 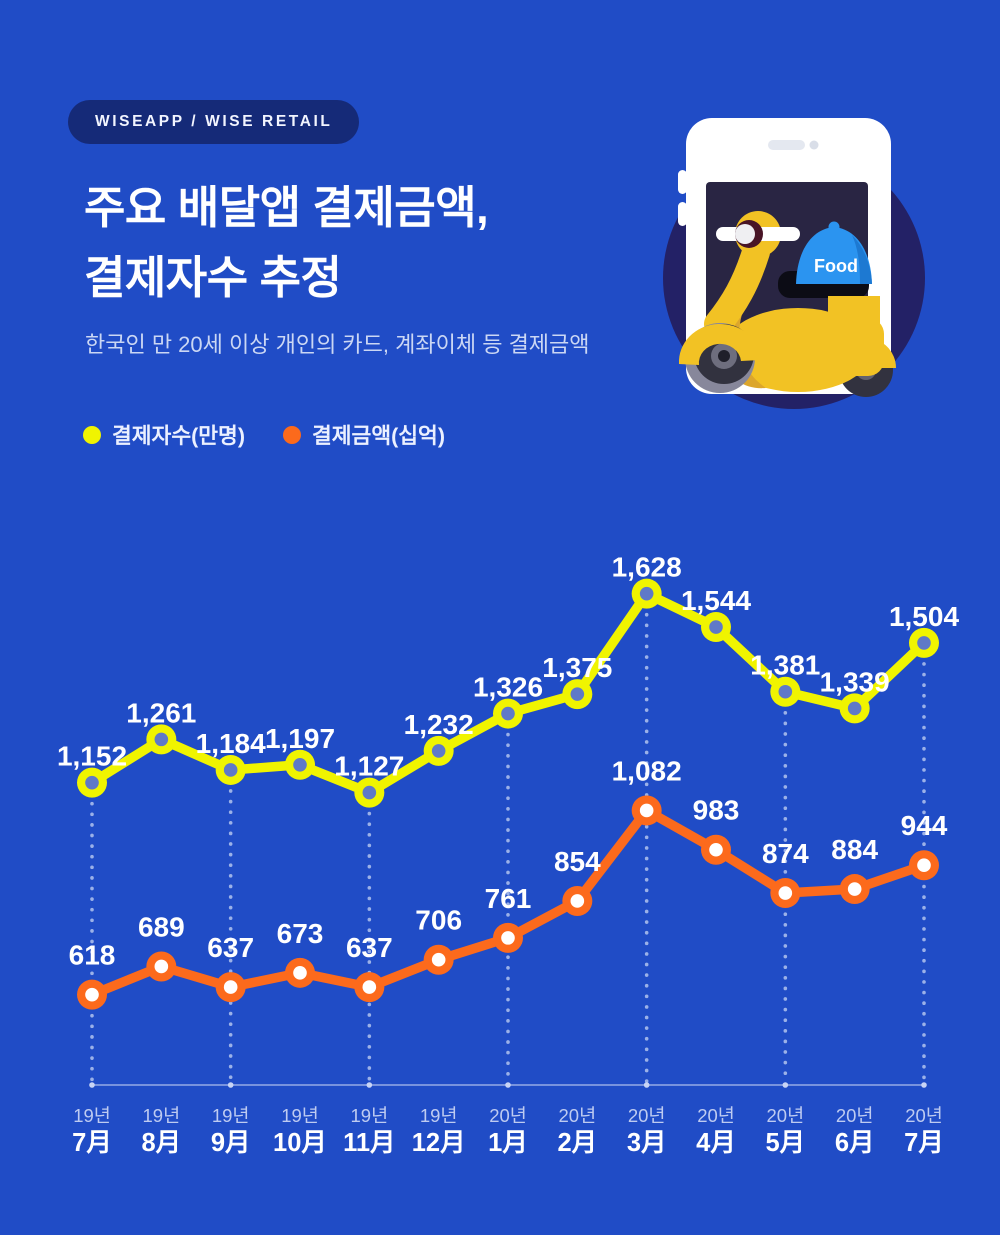 What do you see at coordinates (438, 920) in the screenshot?
I see `data-value-label: 706` at bounding box center [438, 920].